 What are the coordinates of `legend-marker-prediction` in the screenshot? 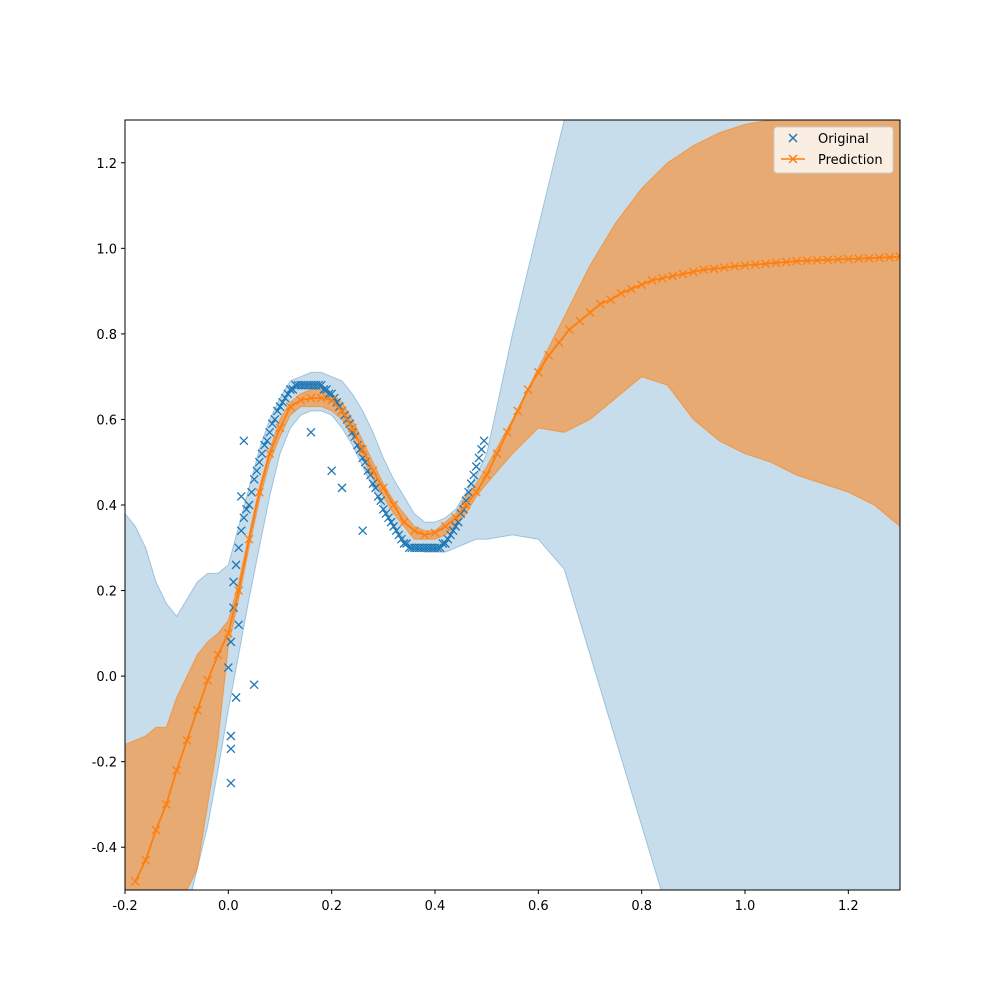 It's located at (793, 159).